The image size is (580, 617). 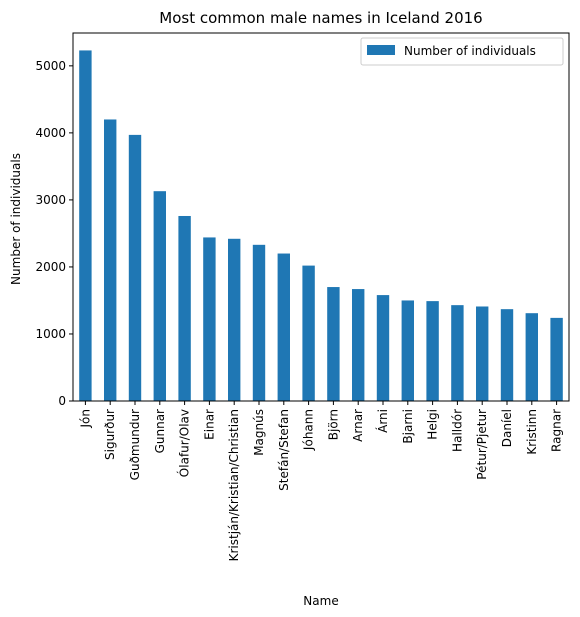 What do you see at coordinates (184, 443) in the screenshot?
I see `x-tick-label-4: Ólafur/Olav` at bounding box center [184, 443].